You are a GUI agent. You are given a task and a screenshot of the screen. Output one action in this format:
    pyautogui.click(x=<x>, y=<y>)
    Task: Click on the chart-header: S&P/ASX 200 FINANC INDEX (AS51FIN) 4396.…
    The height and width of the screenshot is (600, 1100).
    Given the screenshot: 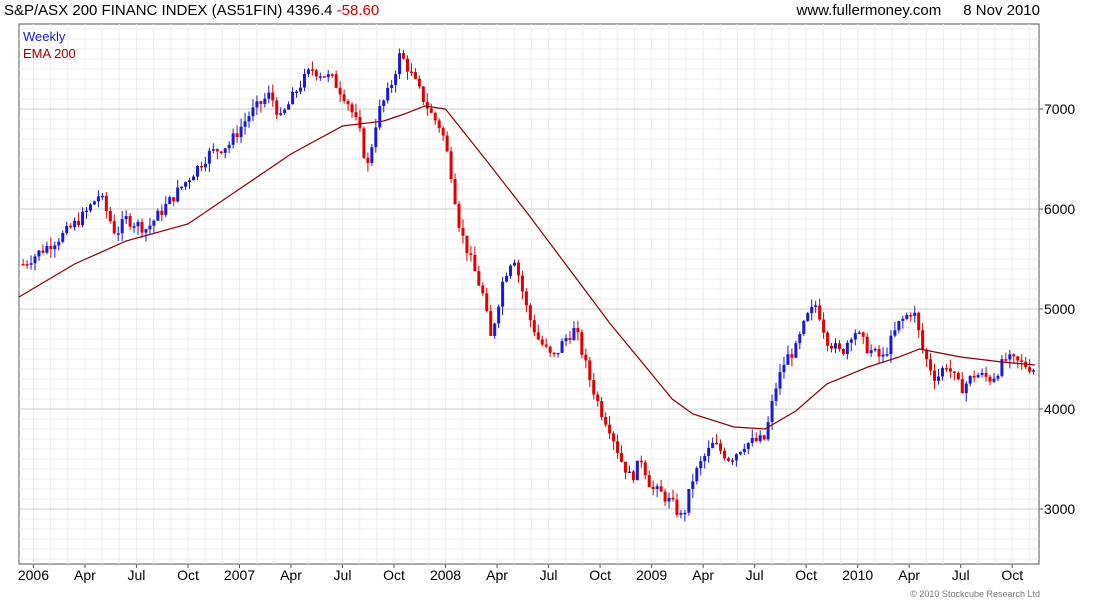 What is the action you would take?
    pyautogui.click(x=550, y=12)
    